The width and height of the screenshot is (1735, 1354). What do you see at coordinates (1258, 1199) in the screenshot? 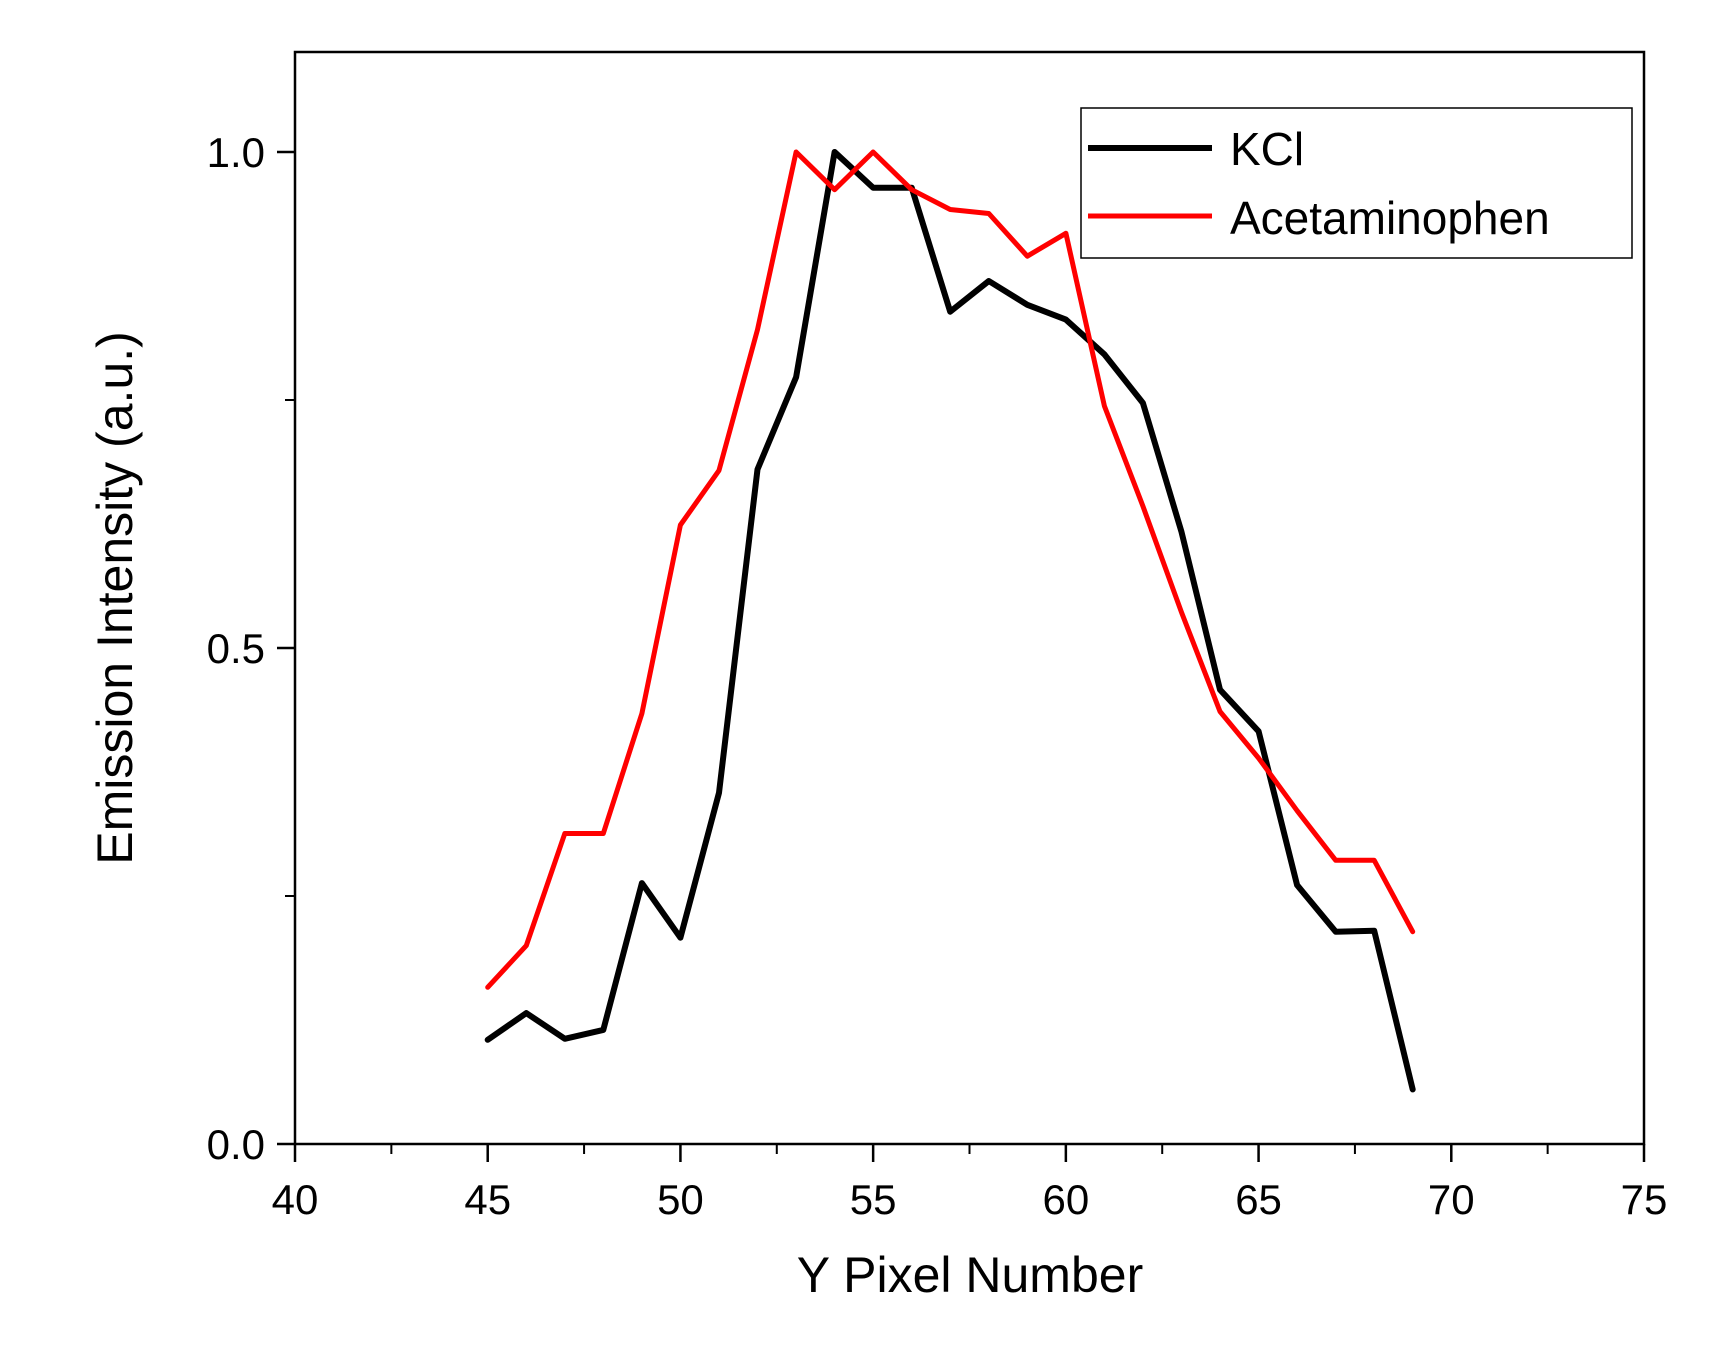
I see `x-tick-label-65: 65` at bounding box center [1258, 1199].